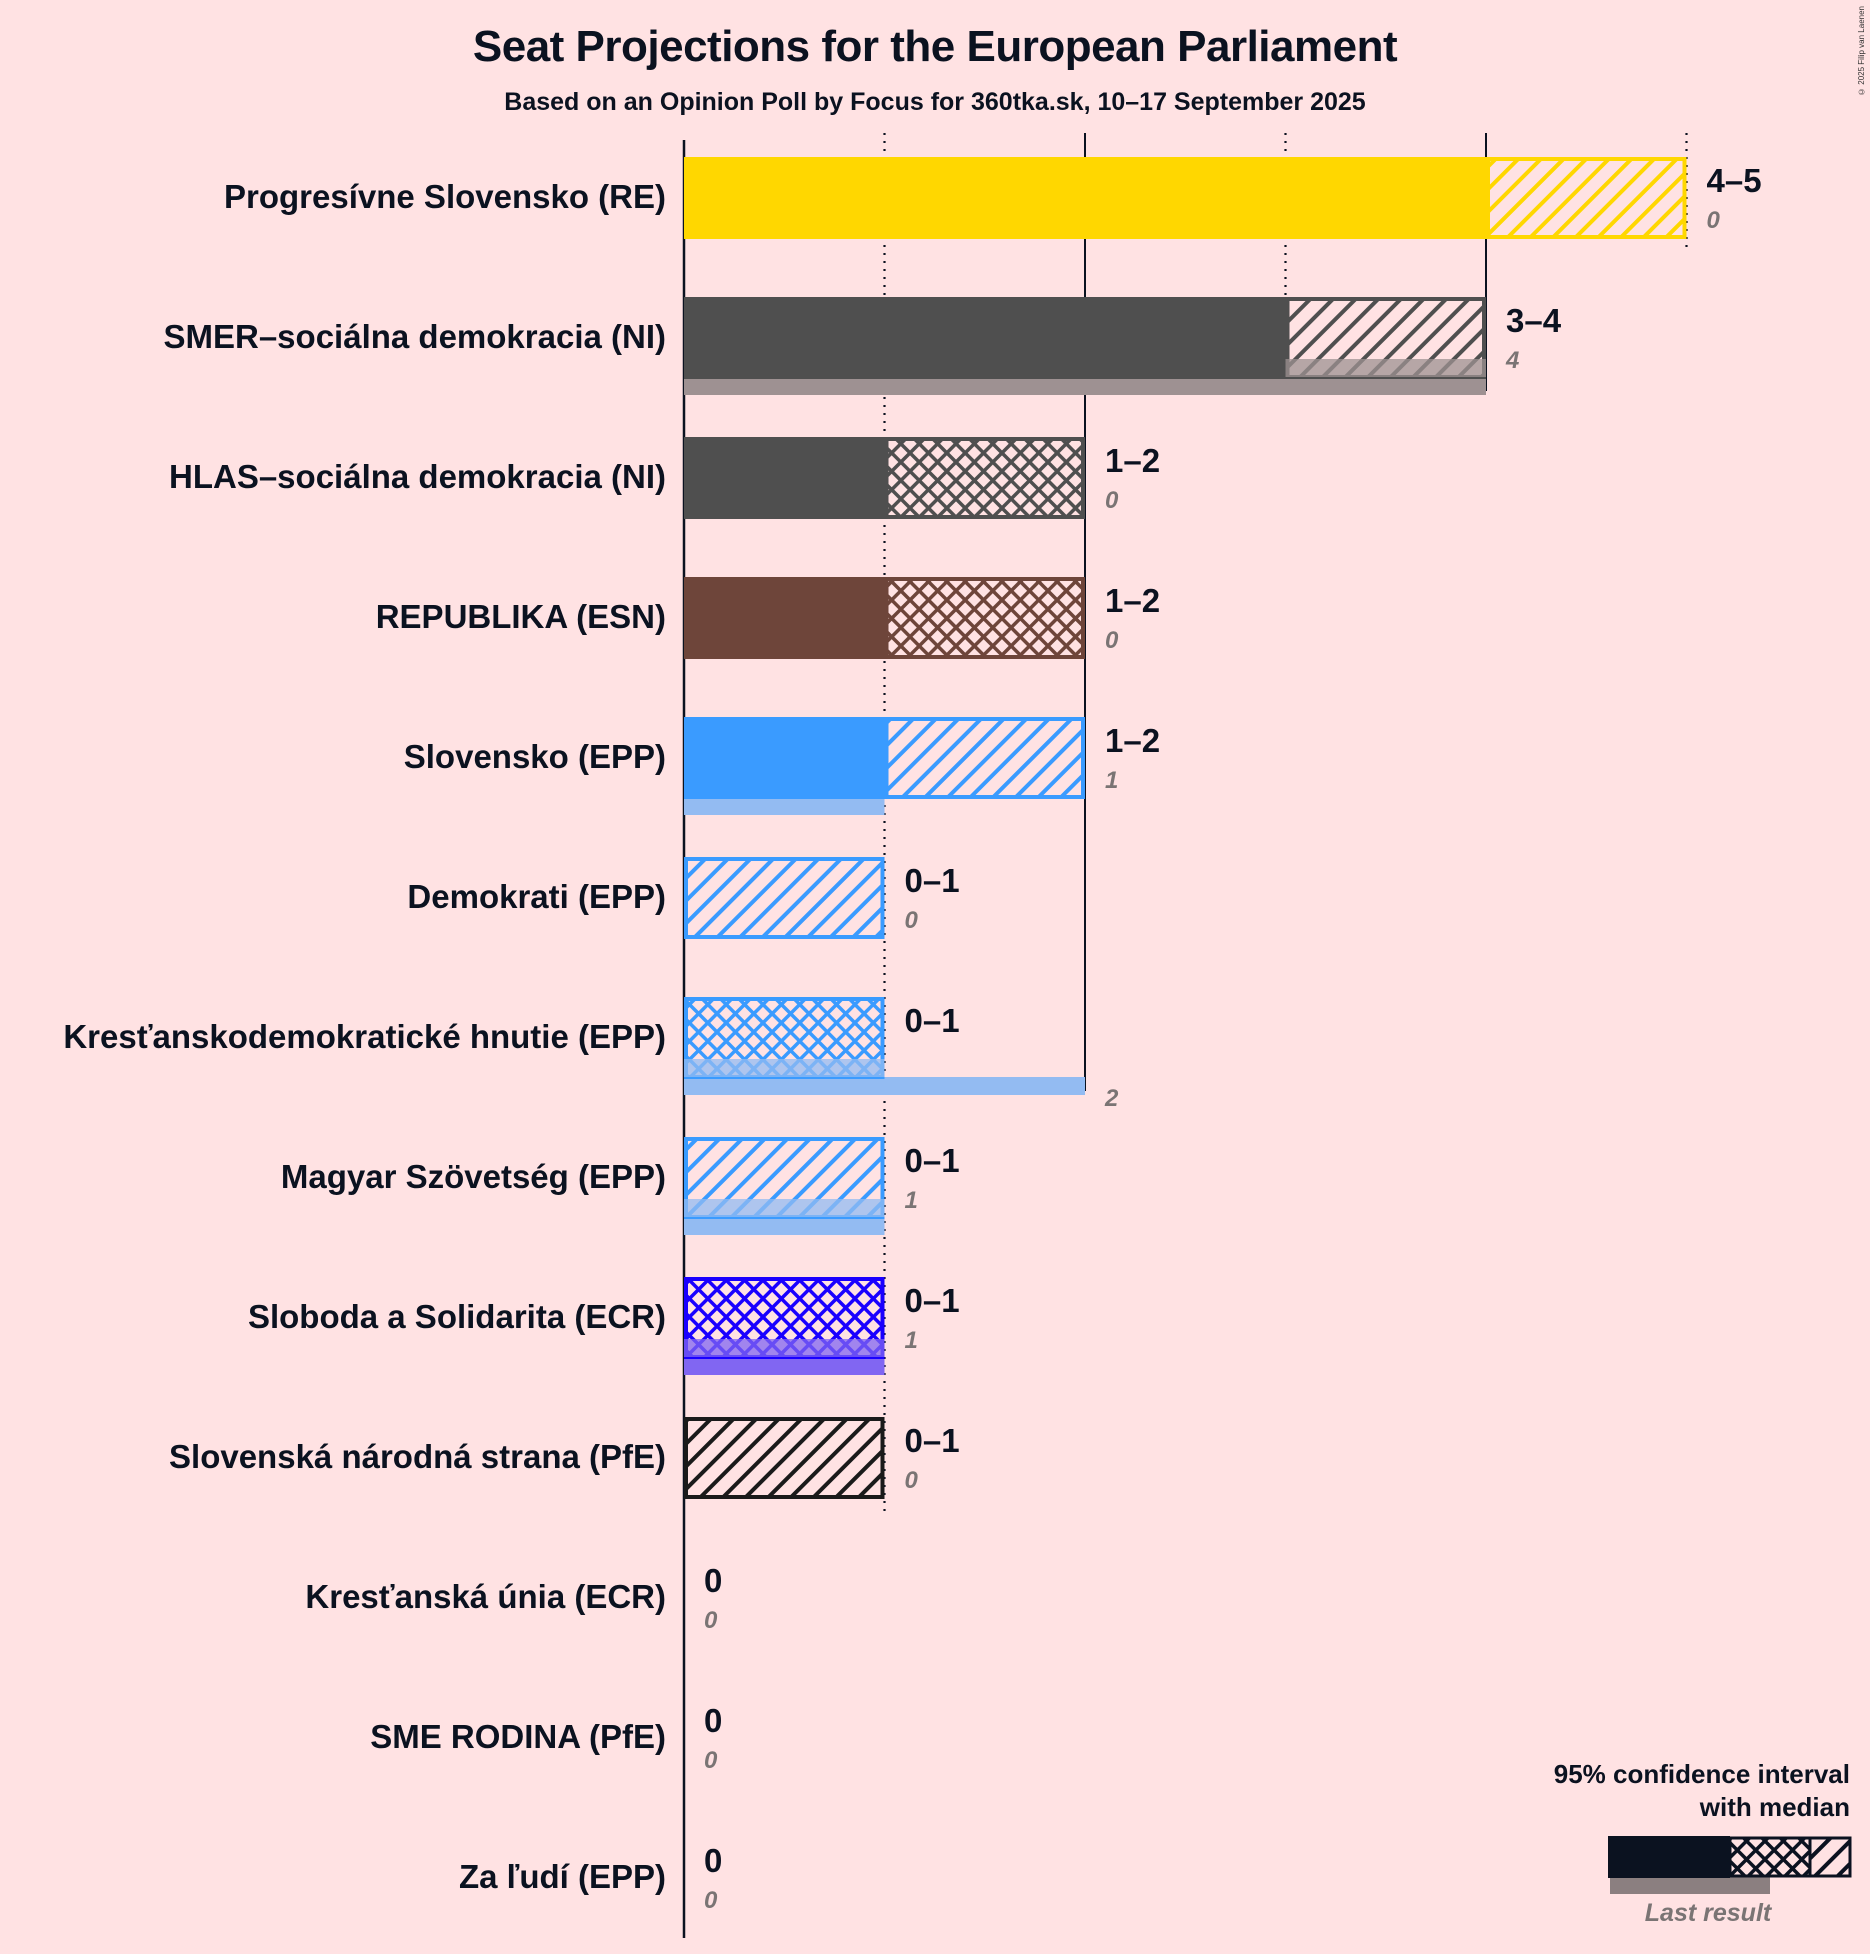  What do you see at coordinates (518, 1736) in the screenshot?
I see `party-label: SME RODINA (PfE)` at bounding box center [518, 1736].